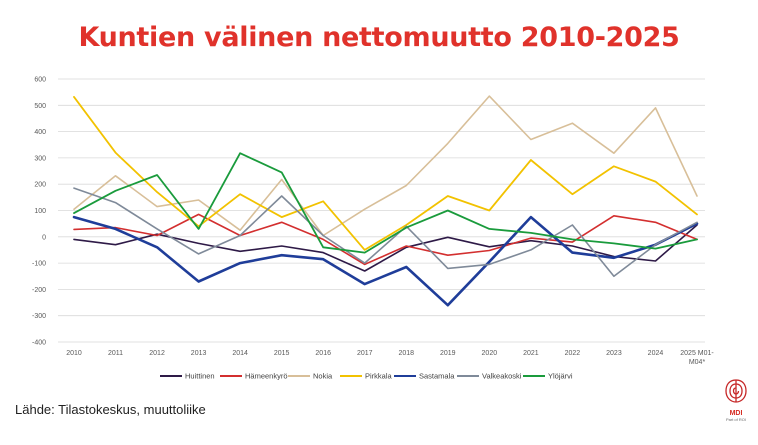  Describe the element at coordinates (531, 353) in the screenshot. I see `x-tick-label: 2021` at that location.